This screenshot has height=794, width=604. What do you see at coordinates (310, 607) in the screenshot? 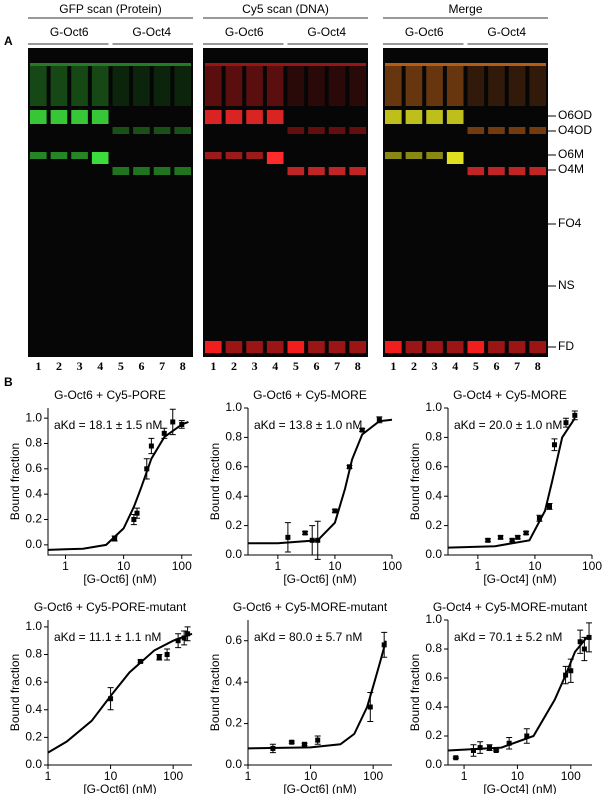
I see `chart-title: G-Oct6 + Cy5-MORE-mutant` at bounding box center [310, 607].